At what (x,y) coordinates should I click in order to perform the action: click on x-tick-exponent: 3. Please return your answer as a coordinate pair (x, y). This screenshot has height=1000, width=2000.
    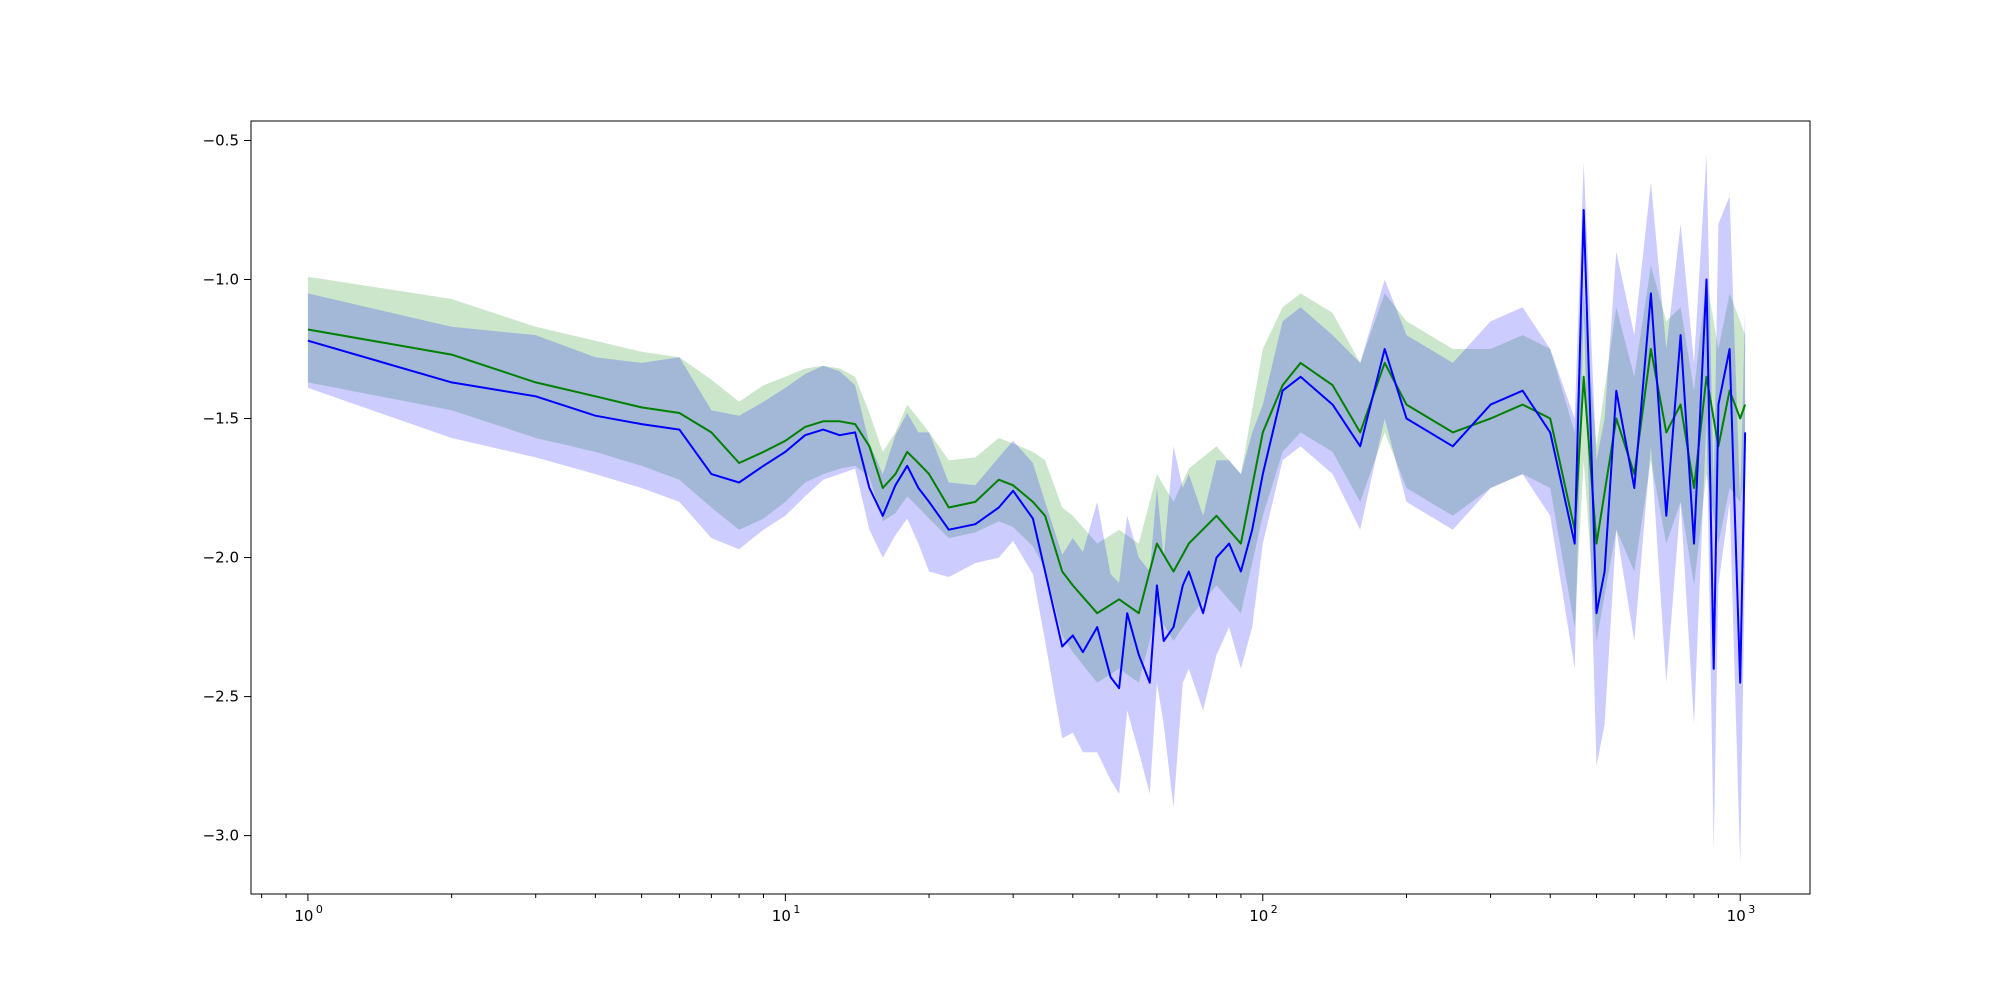
    Looking at the image, I should click on (1751, 909).